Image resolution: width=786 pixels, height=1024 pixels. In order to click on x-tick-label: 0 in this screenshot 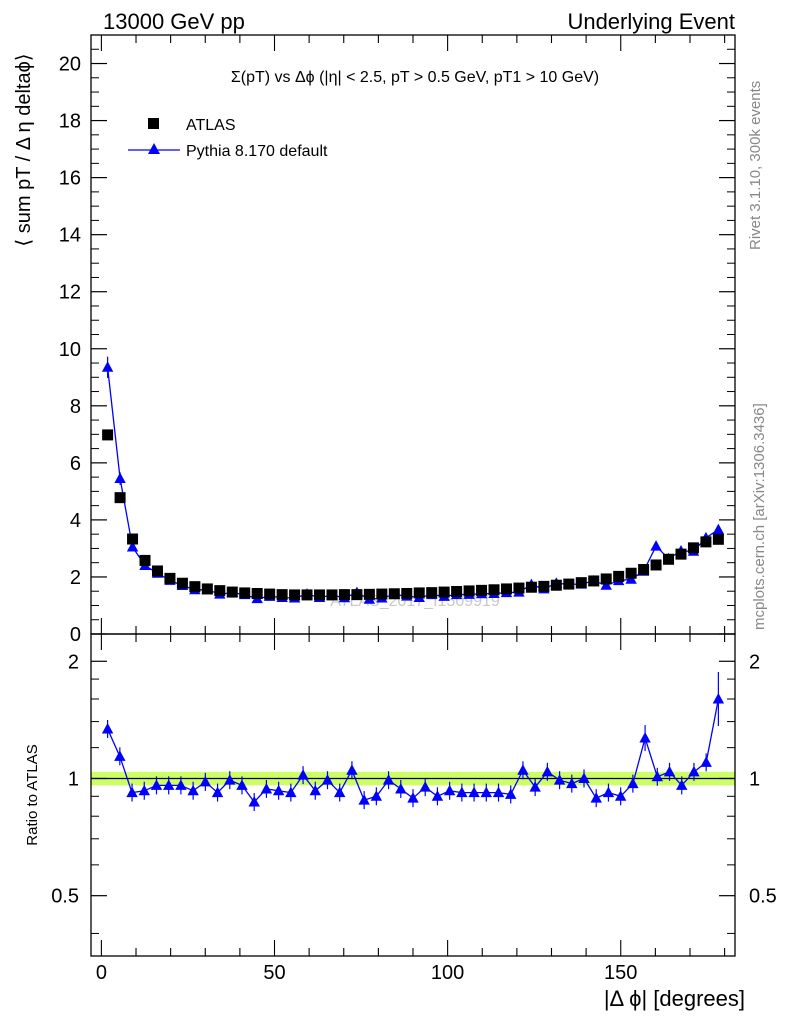, I will do `click(101, 973)`.